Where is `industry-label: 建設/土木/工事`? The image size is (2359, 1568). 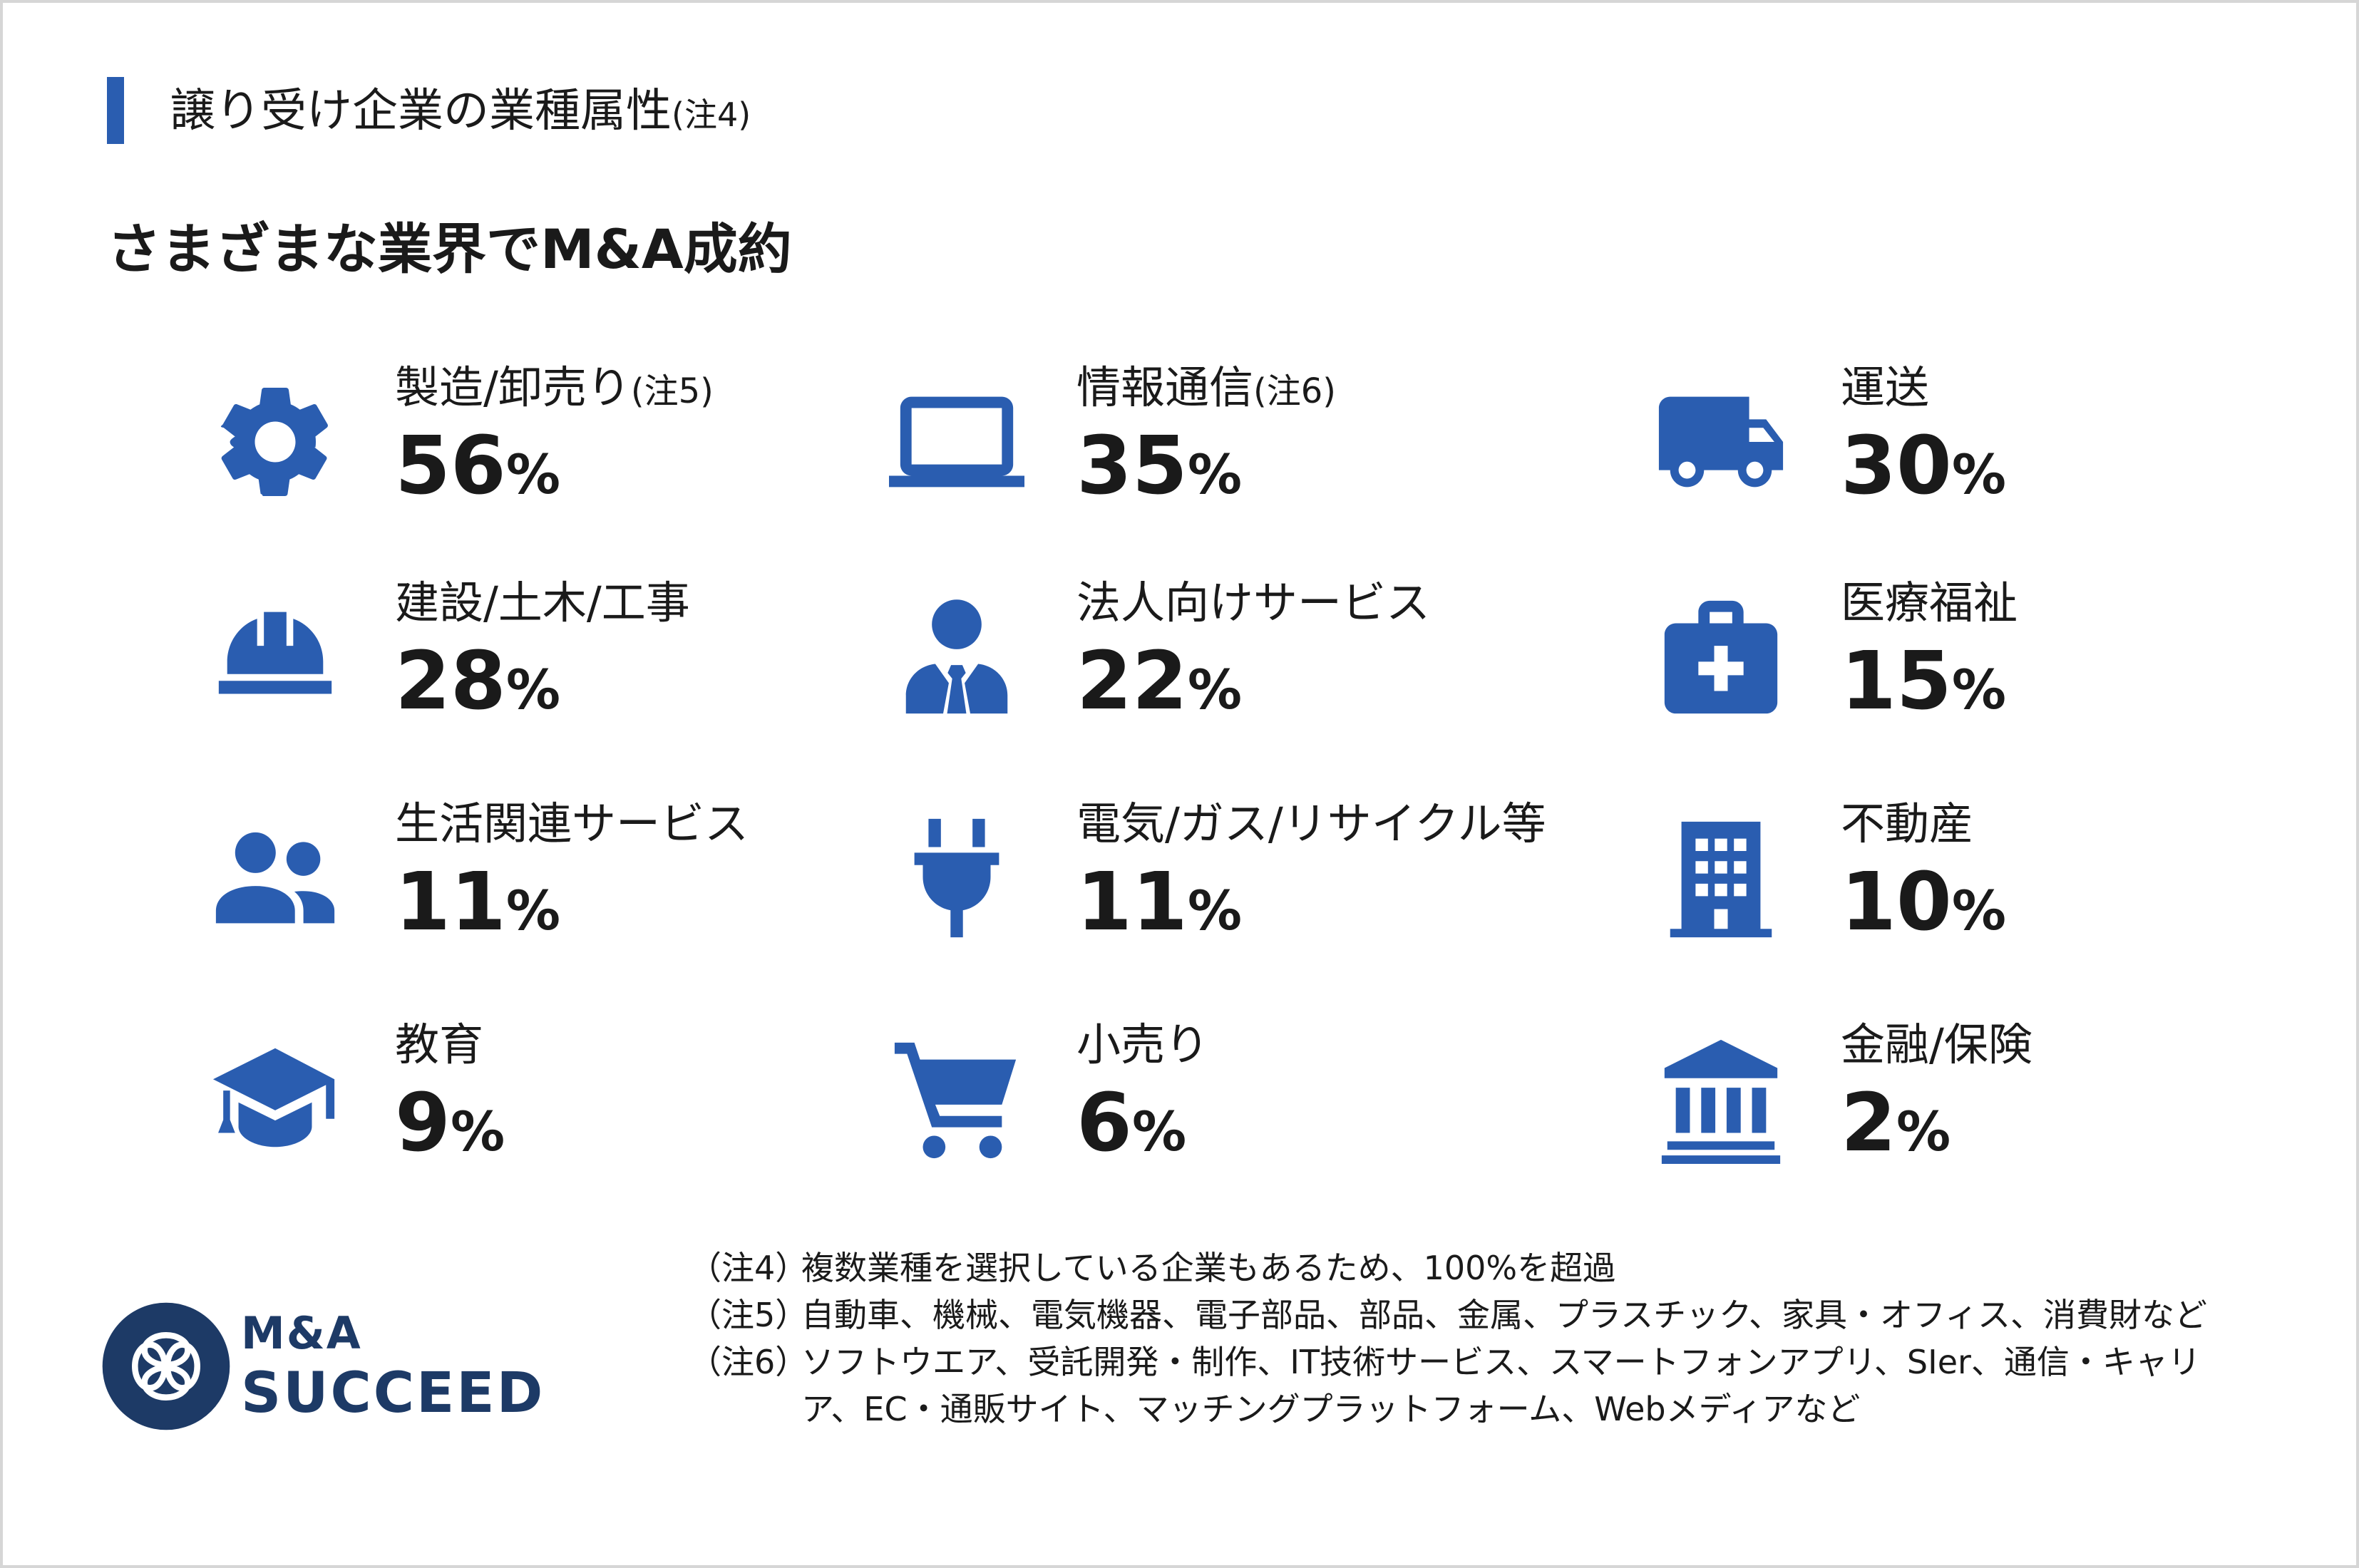 industry-label: 建設/土木/工事 is located at coordinates (542, 605).